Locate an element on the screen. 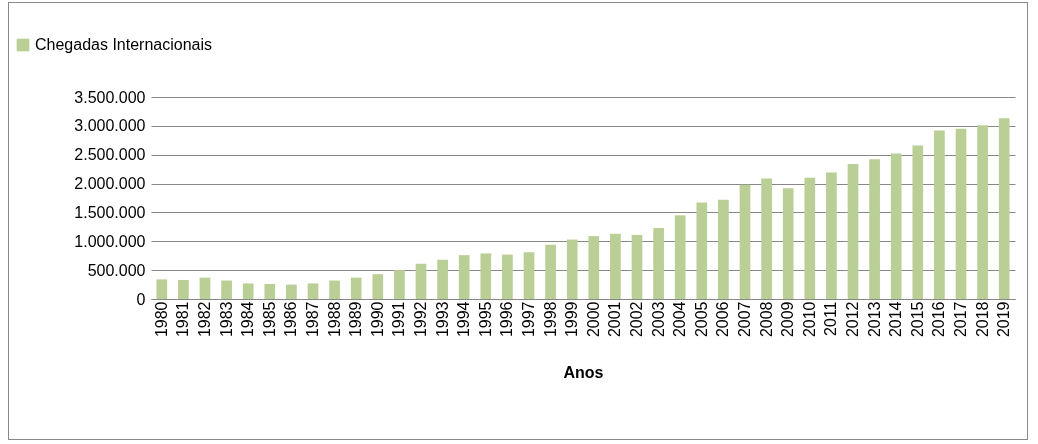  x-tick-label: 1999 is located at coordinates (572, 319).